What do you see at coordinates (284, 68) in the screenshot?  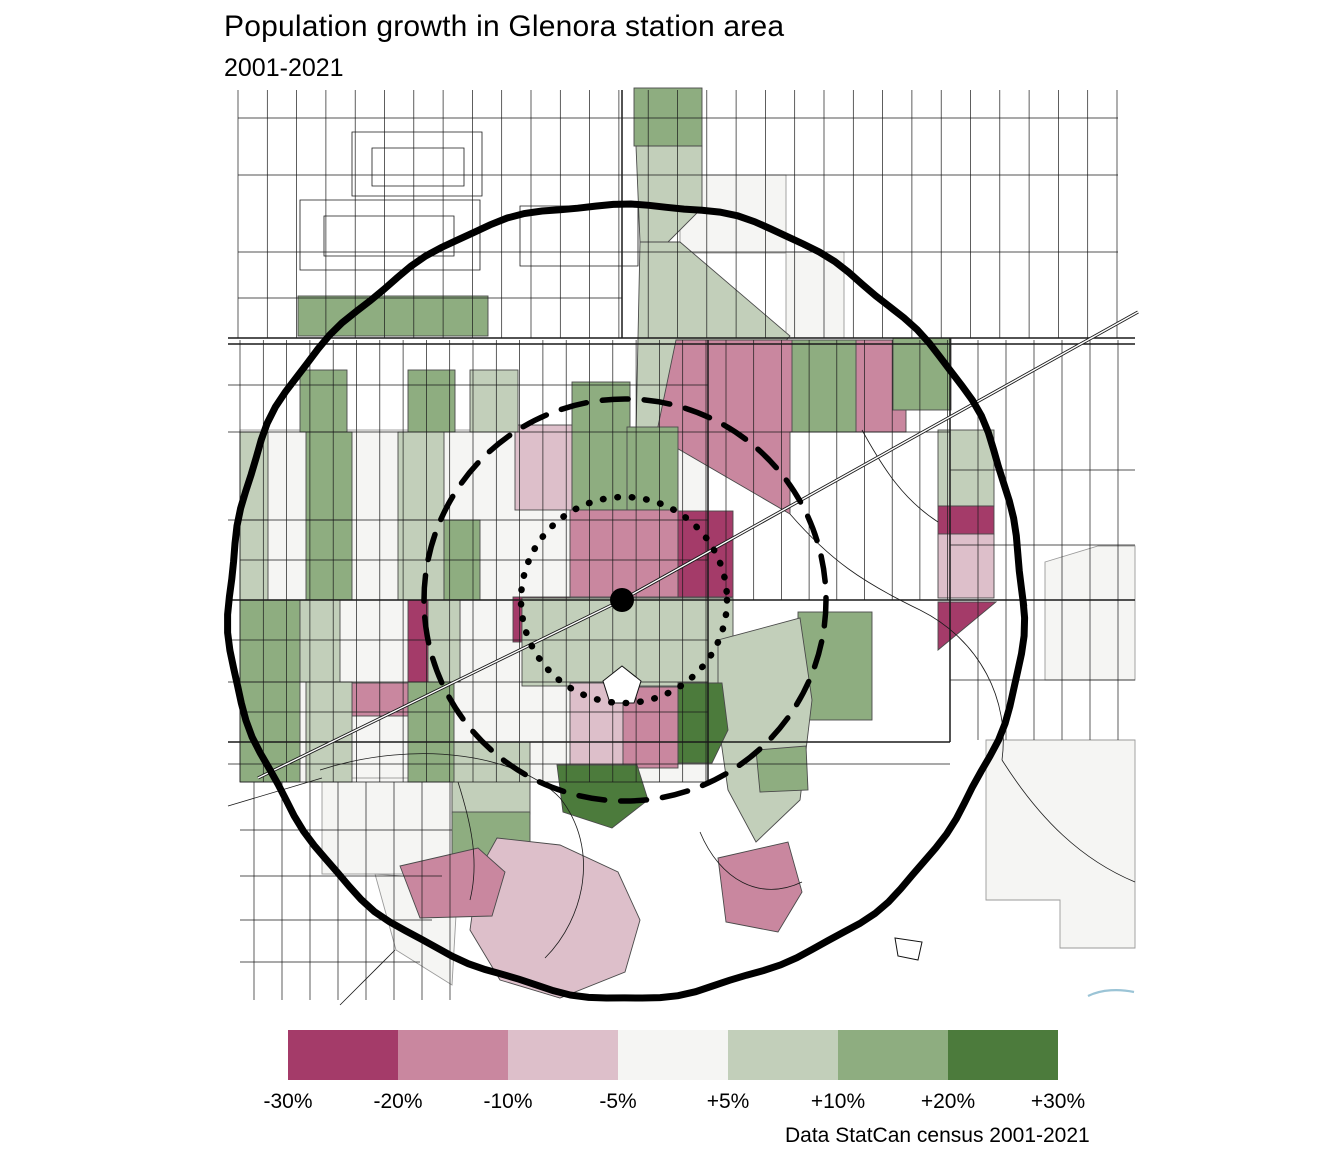 I see `page-subtitle: 2001-2021` at bounding box center [284, 68].